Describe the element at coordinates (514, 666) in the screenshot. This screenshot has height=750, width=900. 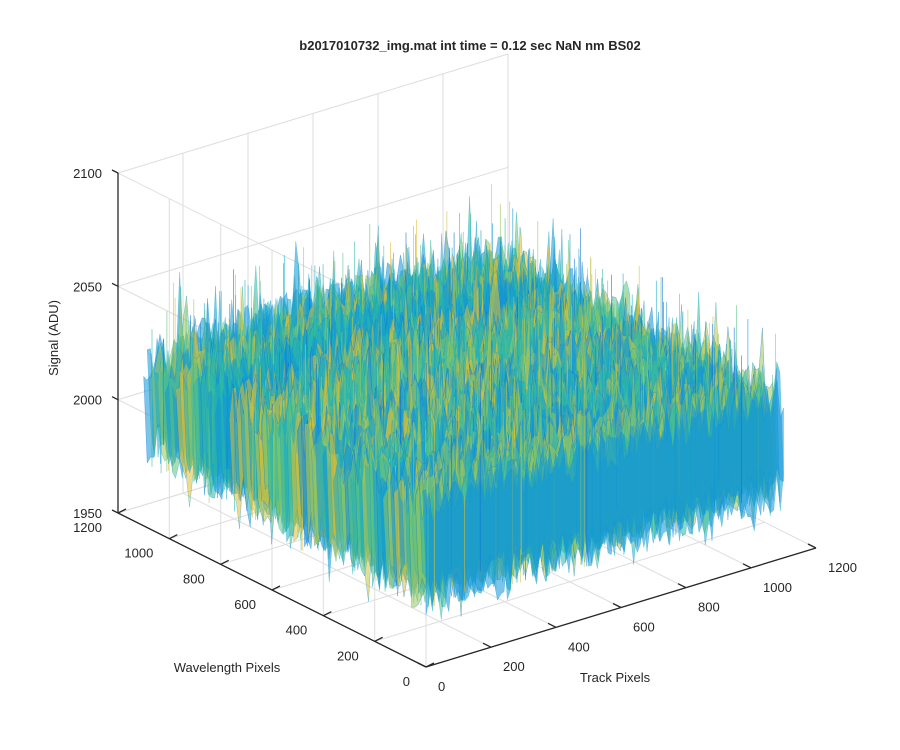
I see `x-tick-label: 200` at that location.